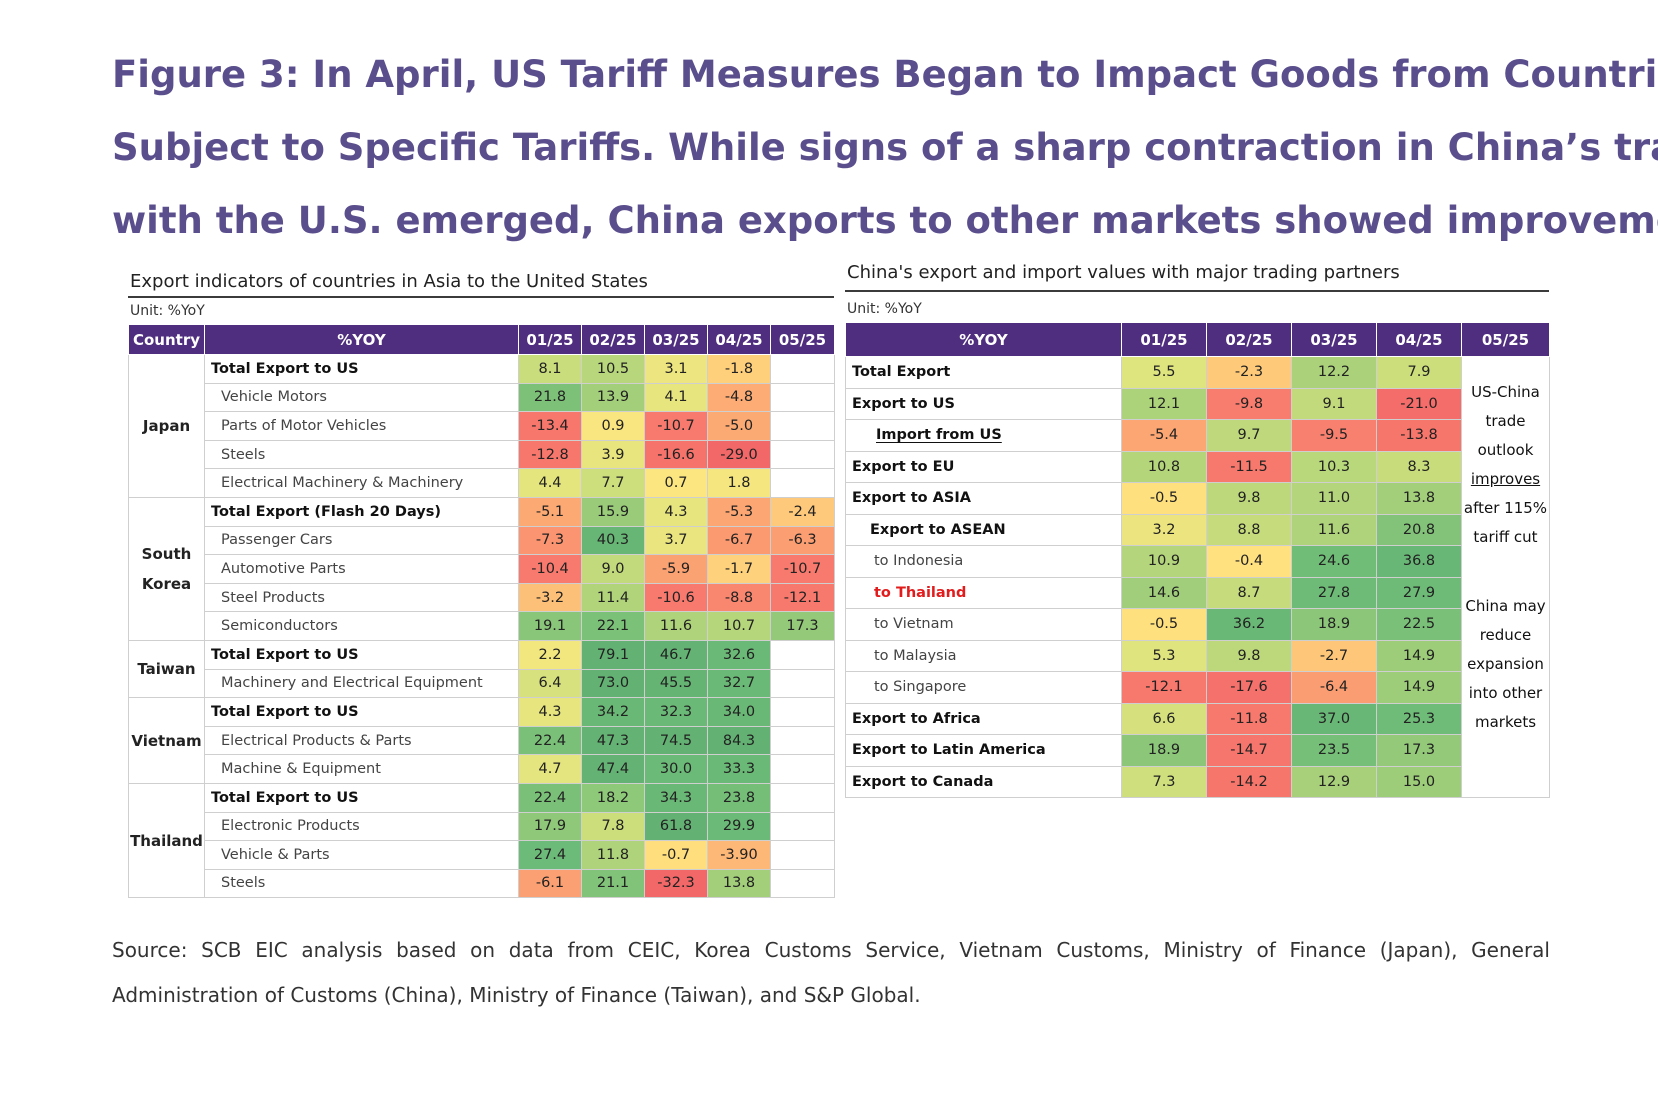 Image resolution: width=1658 pixels, height=1093 pixels. What do you see at coordinates (550, 883) in the screenshot?
I see `value-cell: -6.1` at bounding box center [550, 883].